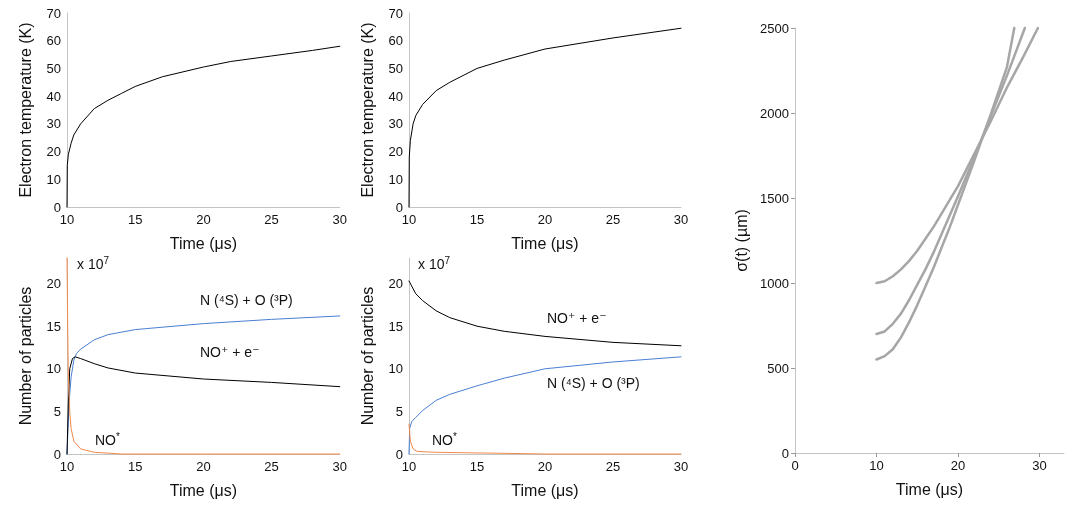 This screenshot has height=513, width=1091. I want to click on y-tick-label: 2500, so click(774, 28).